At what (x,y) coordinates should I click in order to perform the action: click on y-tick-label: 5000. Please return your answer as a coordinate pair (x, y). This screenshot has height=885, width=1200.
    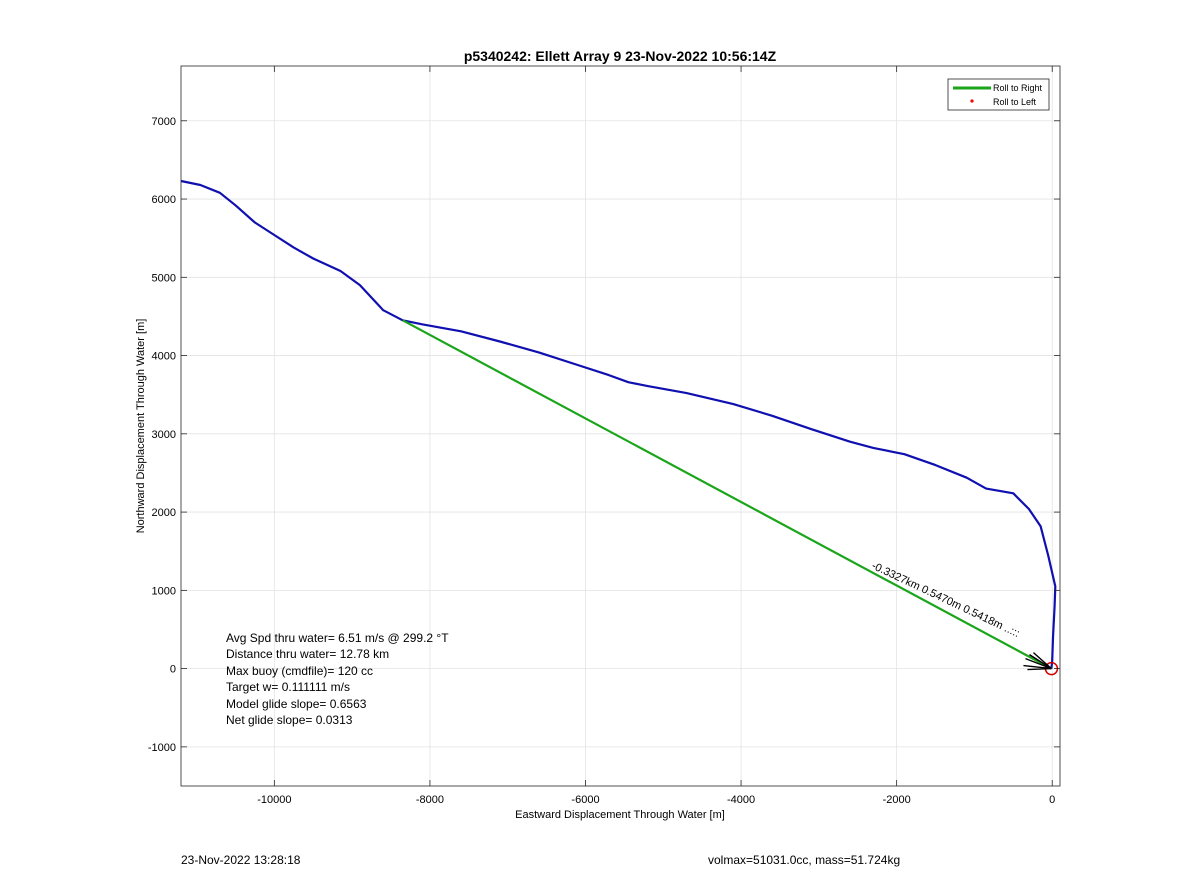
    Looking at the image, I should click on (164, 278).